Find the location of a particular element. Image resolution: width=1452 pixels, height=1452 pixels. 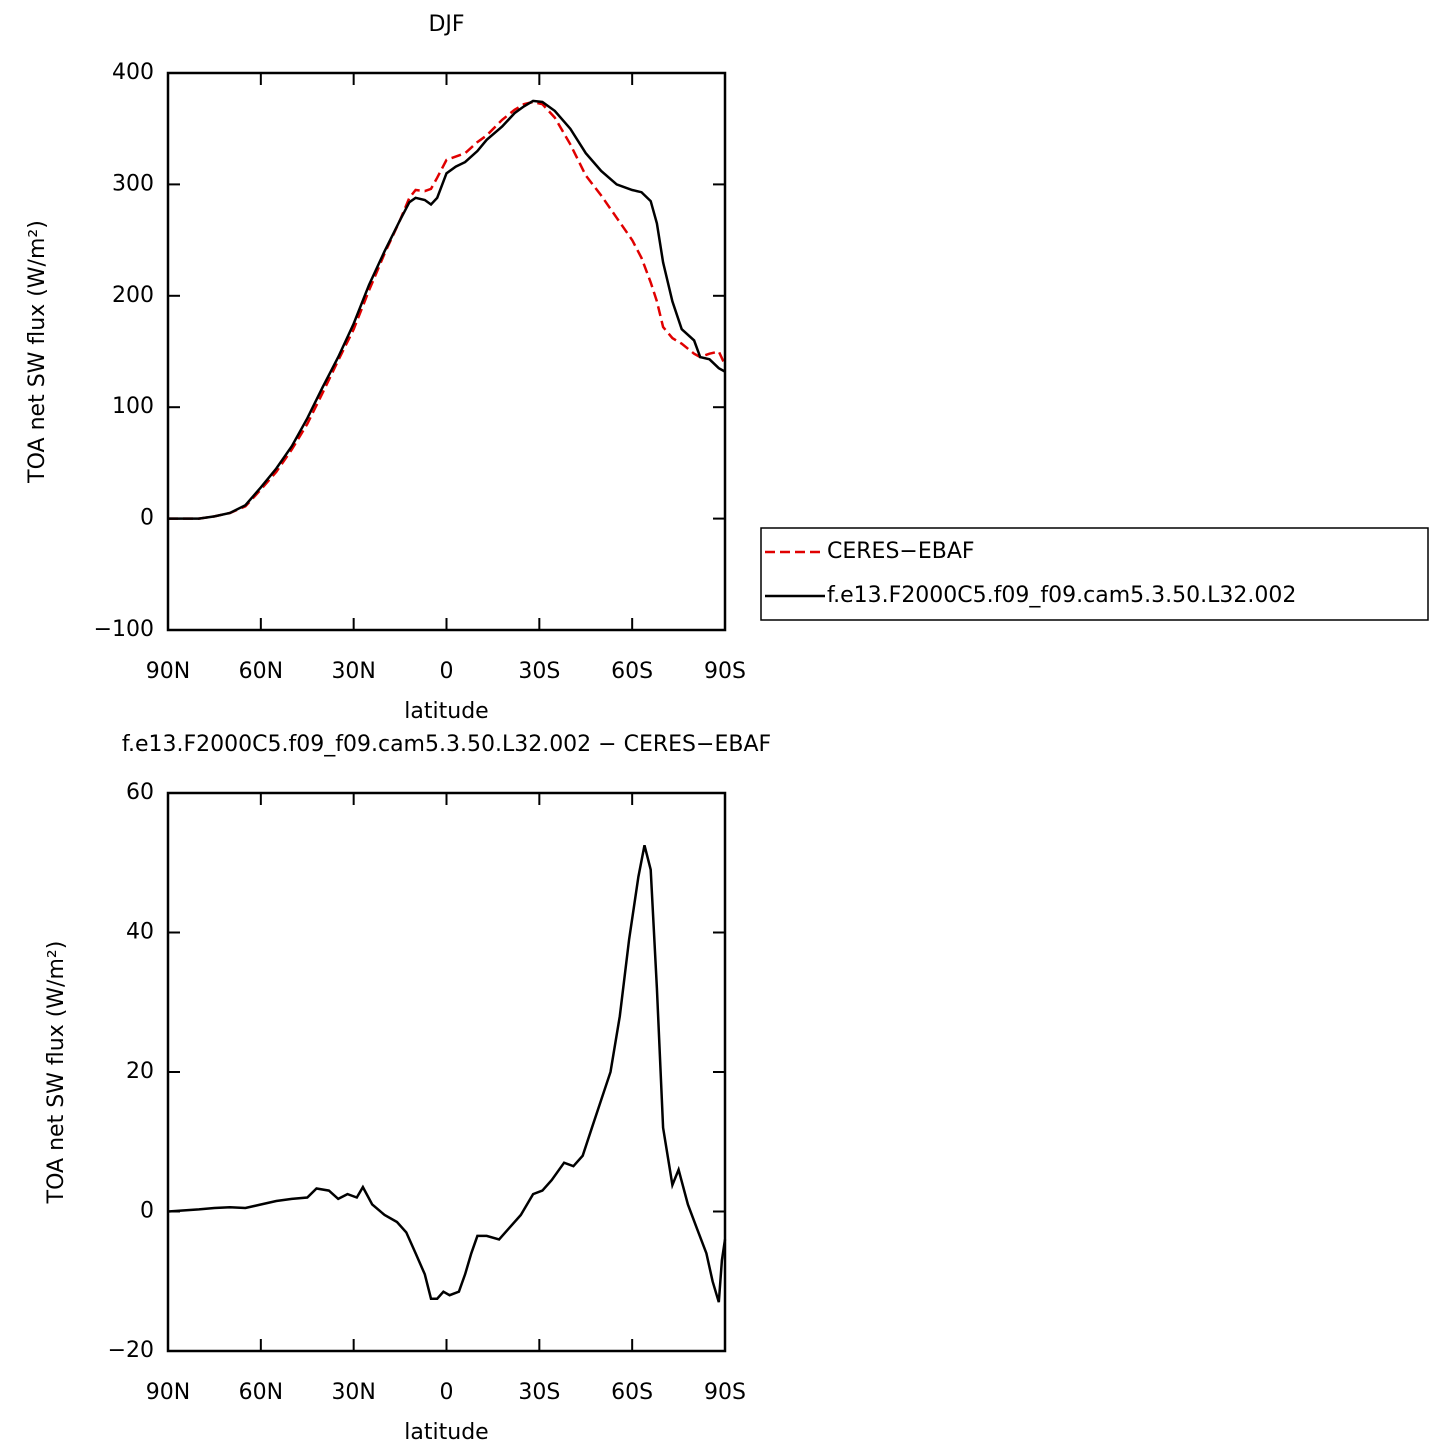

y-tick-label: −20 is located at coordinates (131, 1350).